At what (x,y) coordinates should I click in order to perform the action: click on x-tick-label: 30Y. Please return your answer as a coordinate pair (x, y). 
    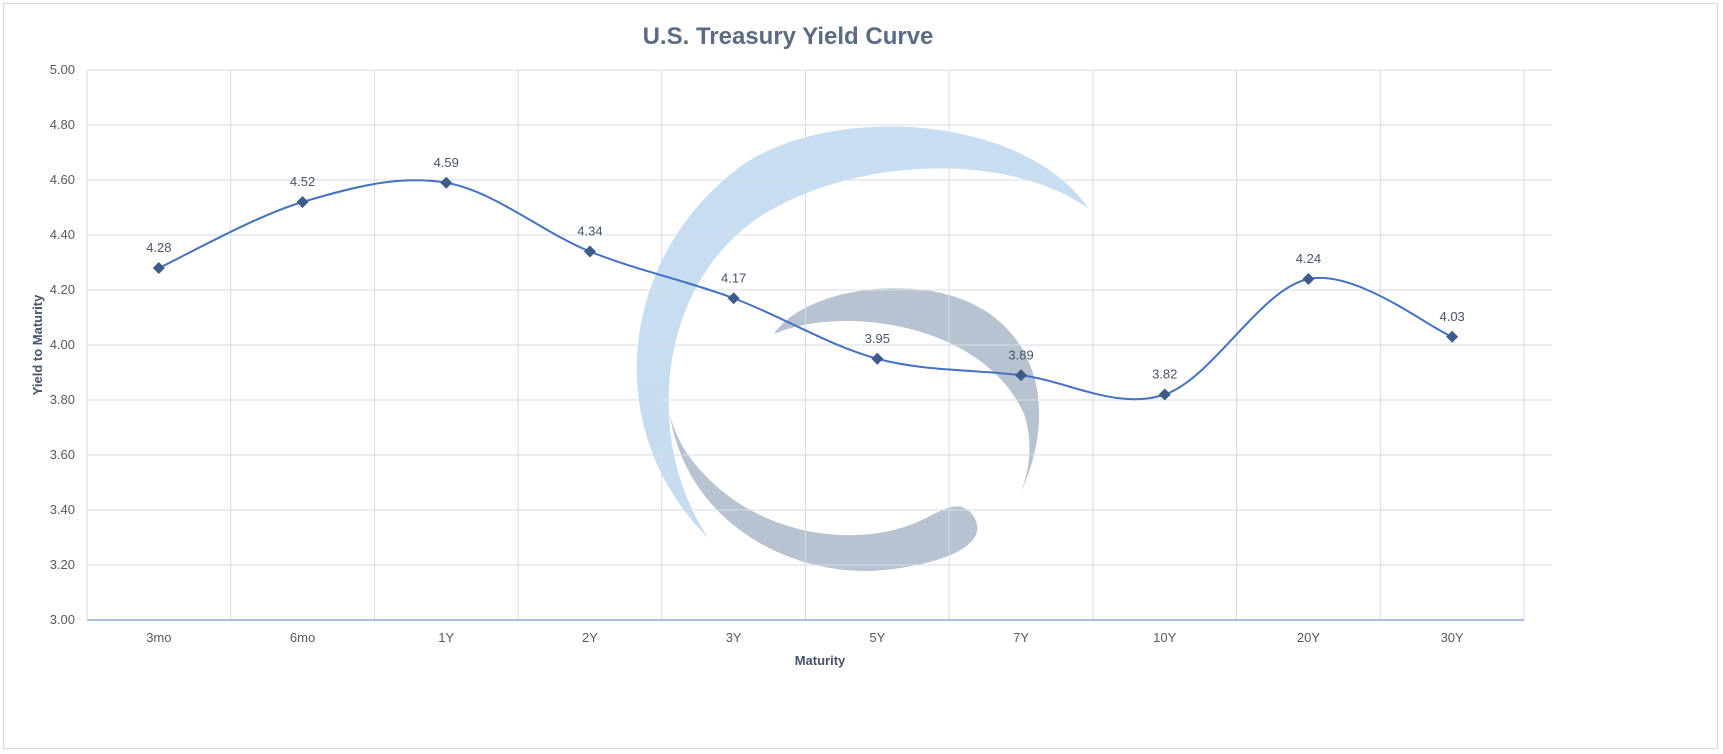
    Looking at the image, I should click on (1452, 637).